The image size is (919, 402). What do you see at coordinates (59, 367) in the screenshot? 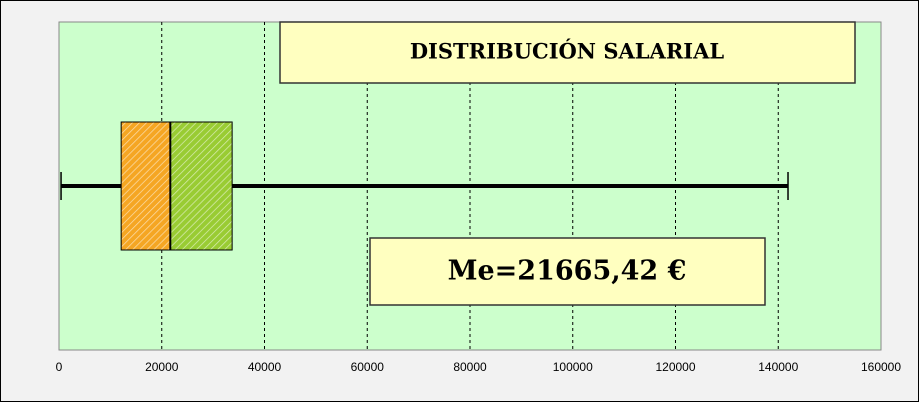
I see `x-tick-label: 0` at bounding box center [59, 367].